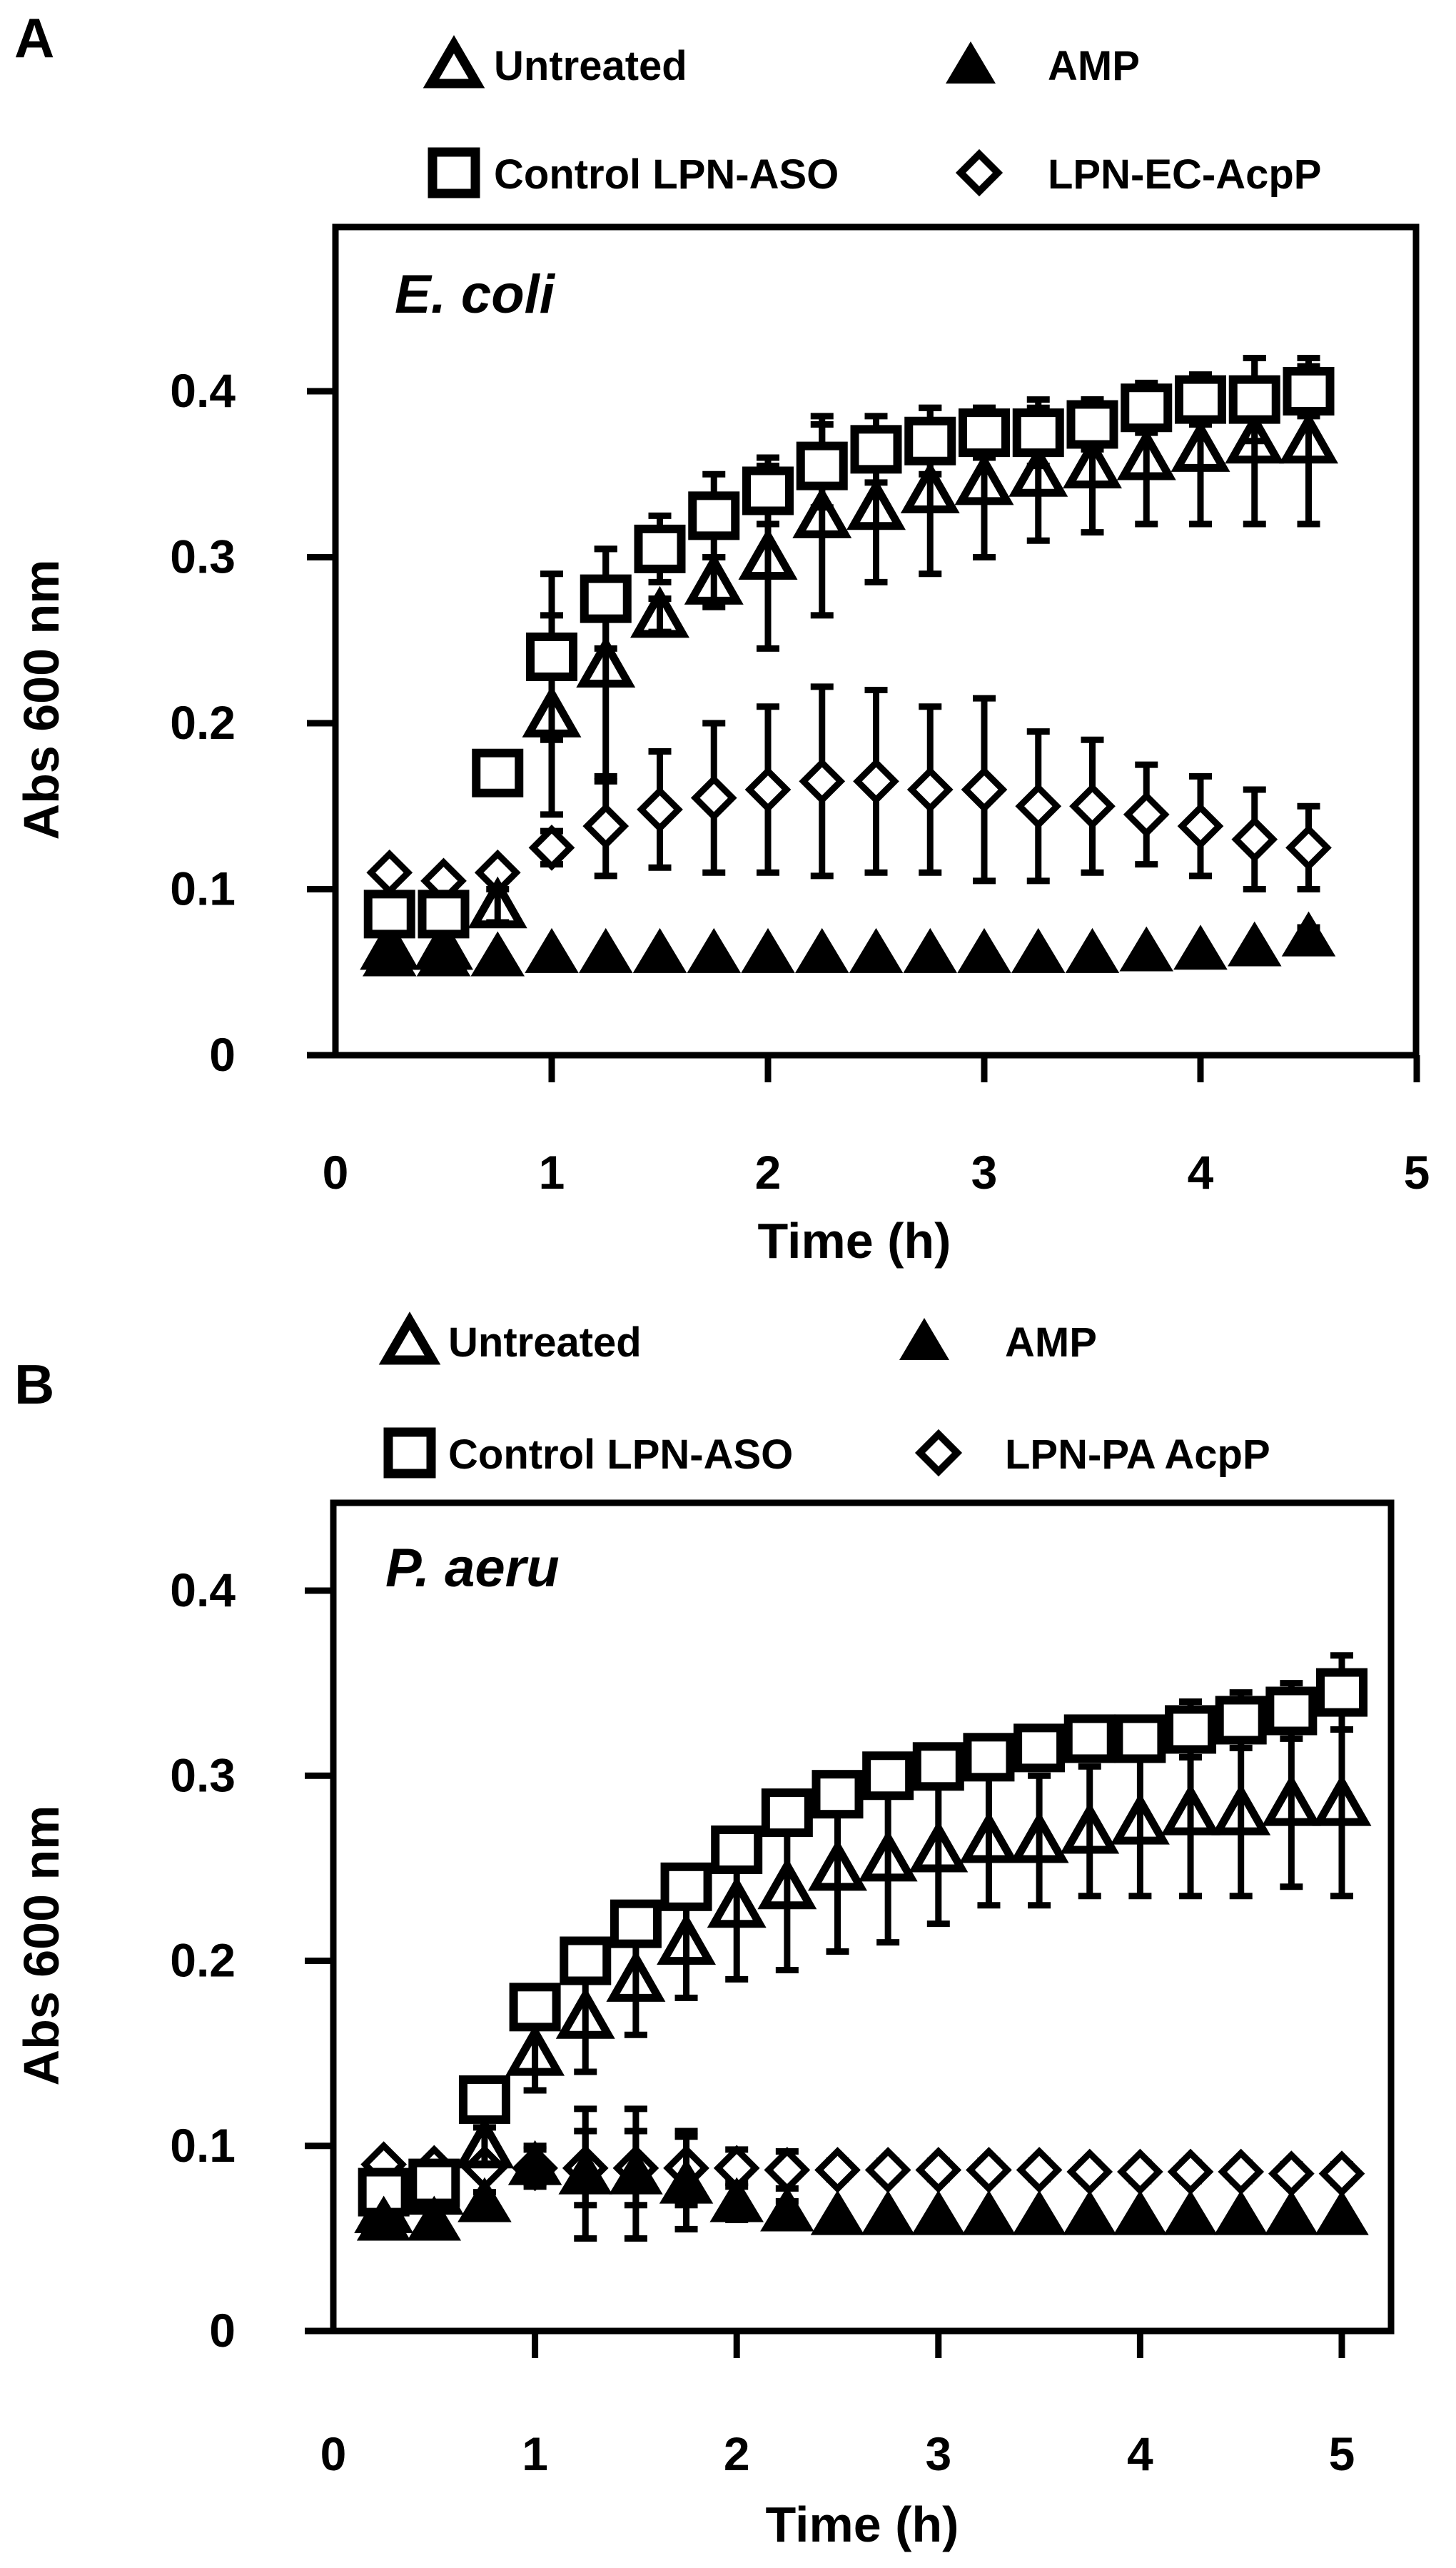  Describe the element at coordinates (1201, 1172) in the screenshot. I see `x-tick-label: 4` at that location.